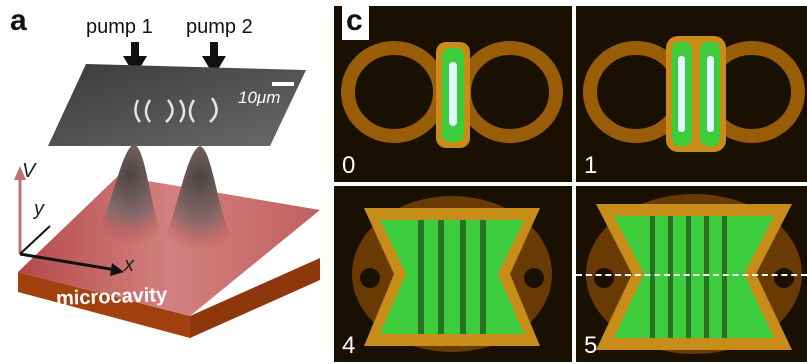  I want to click on tile-1-label: 1, so click(591, 165).